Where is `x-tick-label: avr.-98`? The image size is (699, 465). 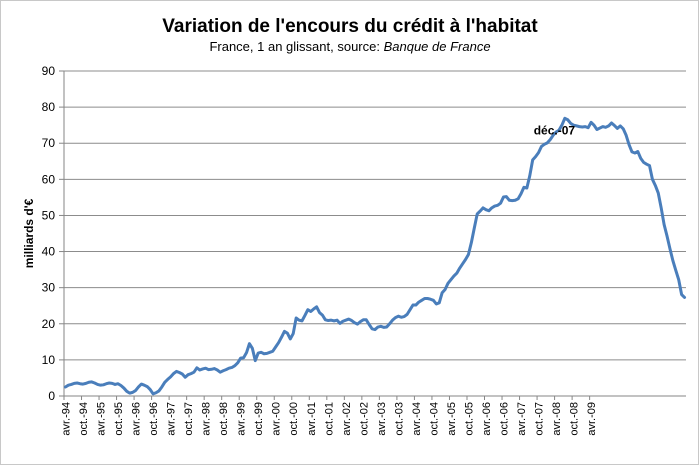
x-tick-label: avr.-98 is located at coordinates (207, 419).